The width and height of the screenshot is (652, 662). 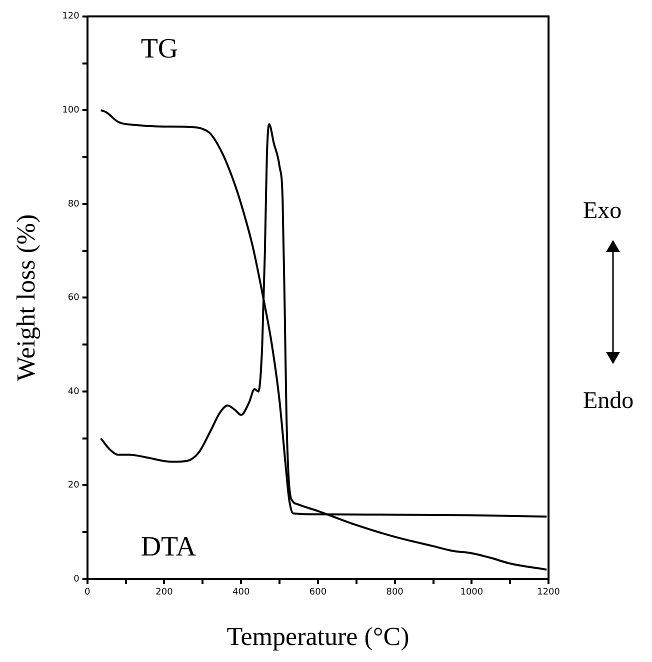 I want to click on y-tick-label: 20, so click(x=74, y=485).